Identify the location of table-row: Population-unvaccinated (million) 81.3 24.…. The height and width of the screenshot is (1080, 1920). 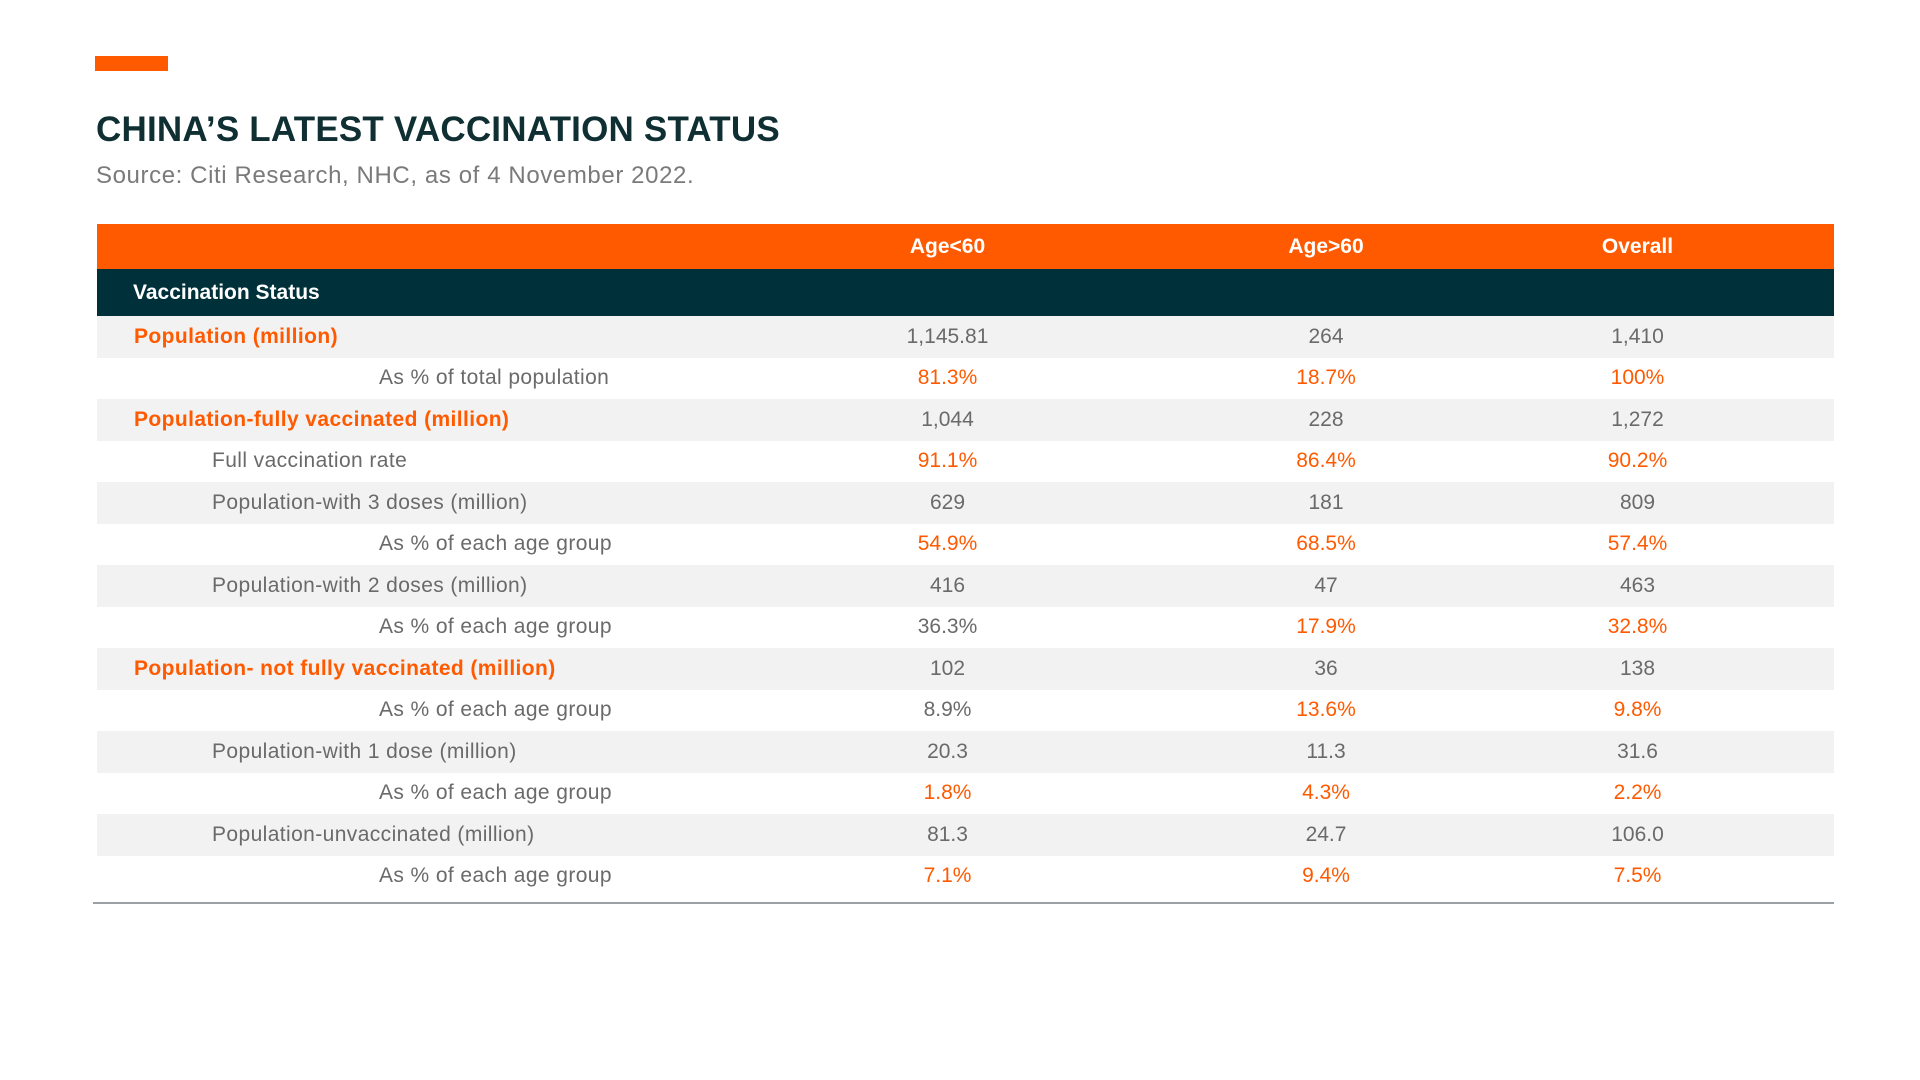
(965, 835).